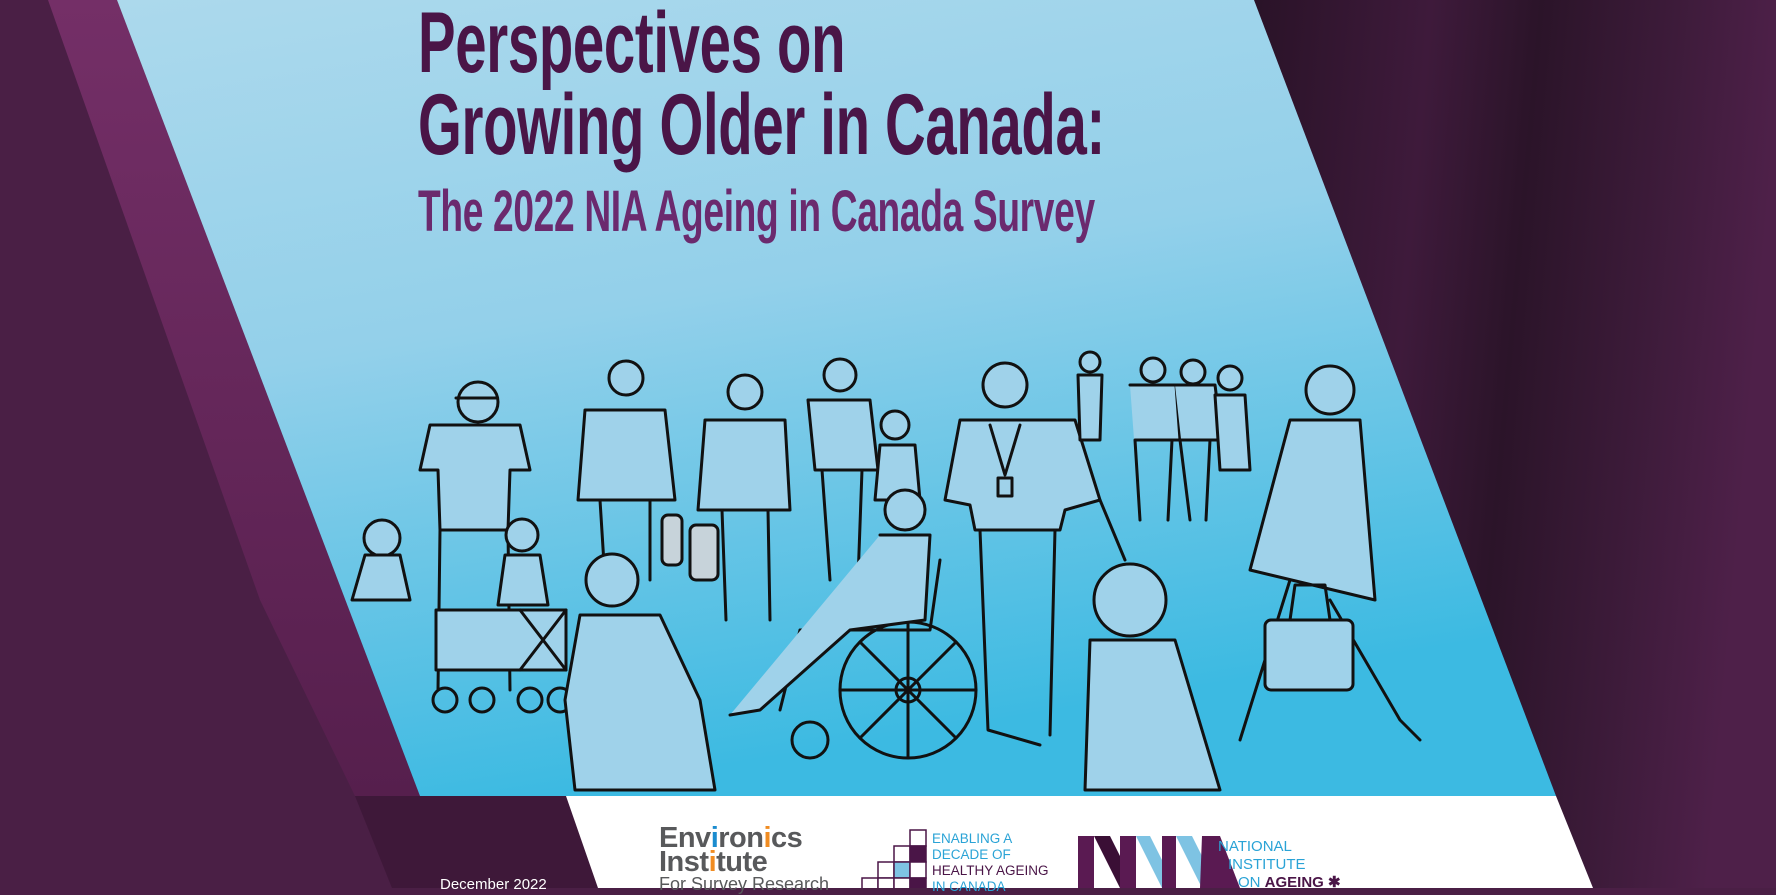 The width and height of the screenshot is (1776, 895). I want to click on maple-leaf-icon: ✱, so click(1332, 882).